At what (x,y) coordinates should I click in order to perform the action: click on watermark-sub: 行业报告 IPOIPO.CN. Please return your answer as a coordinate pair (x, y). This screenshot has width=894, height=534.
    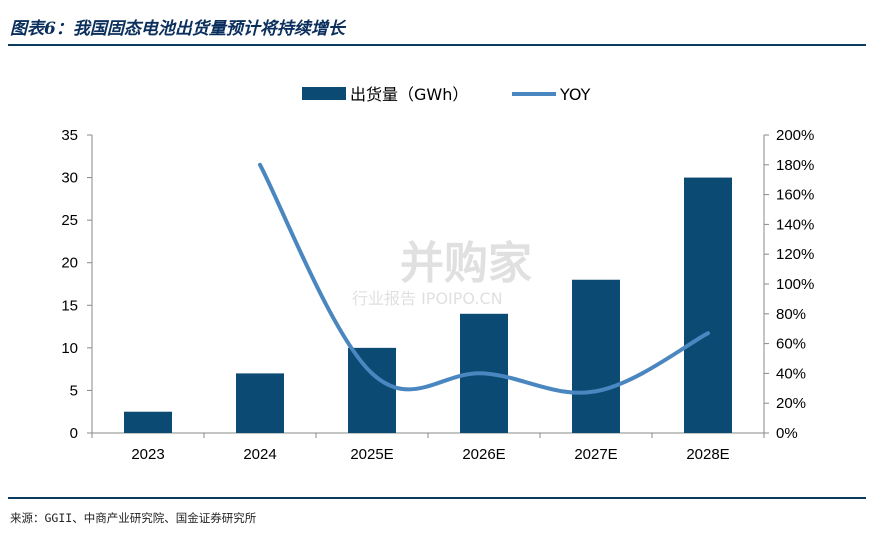
    Looking at the image, I should click on (427, 298).